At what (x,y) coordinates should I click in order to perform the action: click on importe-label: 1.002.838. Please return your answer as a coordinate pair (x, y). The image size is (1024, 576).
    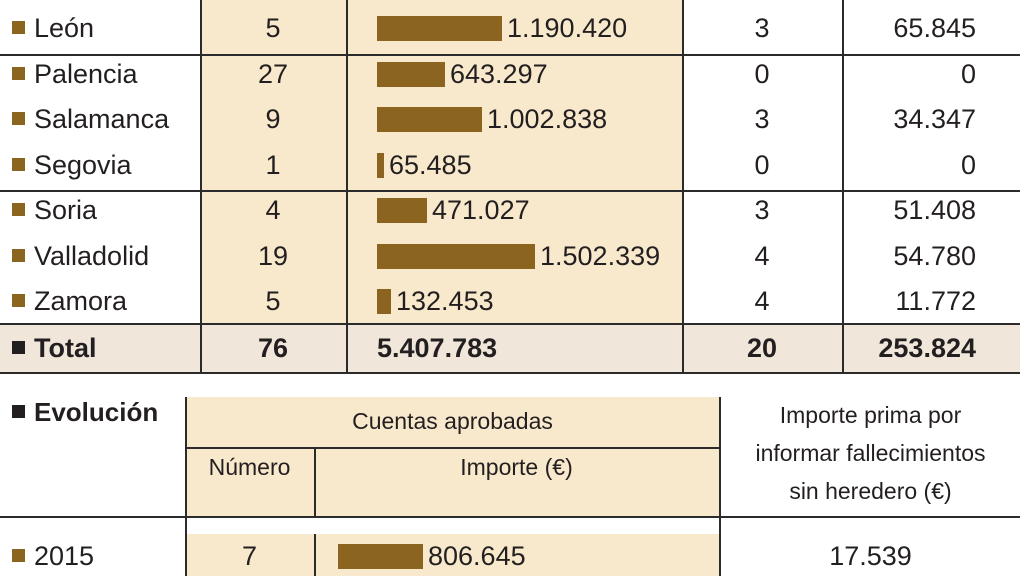
    Looking at the image, I should click on (547, 119).